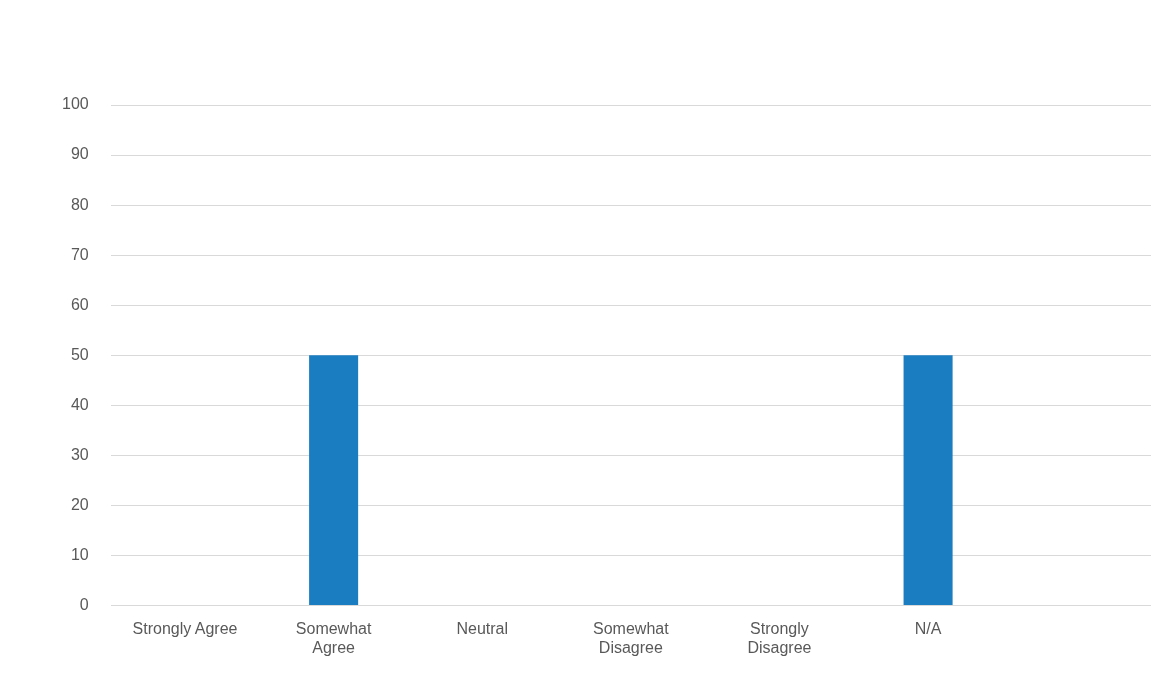 The image size is (1163, 684). I want to click on y-tick-label: 20, so click(79, 504).